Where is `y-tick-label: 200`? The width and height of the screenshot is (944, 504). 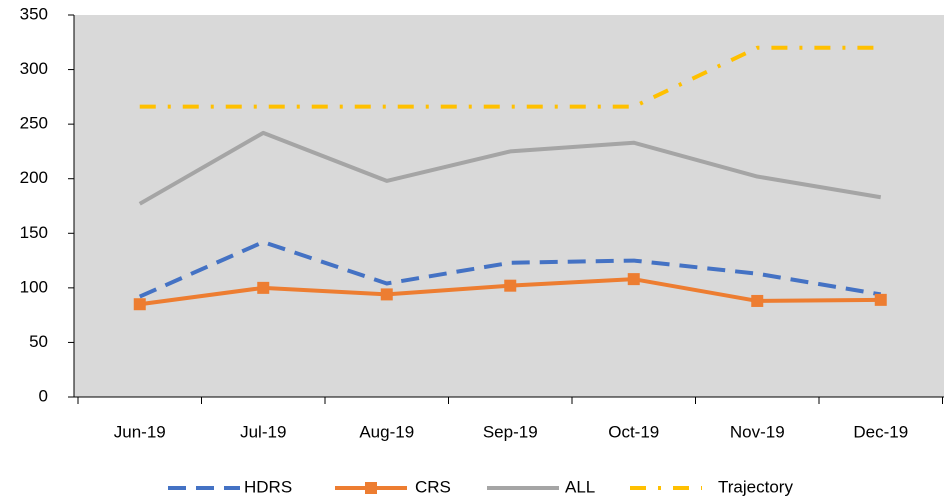 y-tick-label: 200 is located at coordinates (34, 177).